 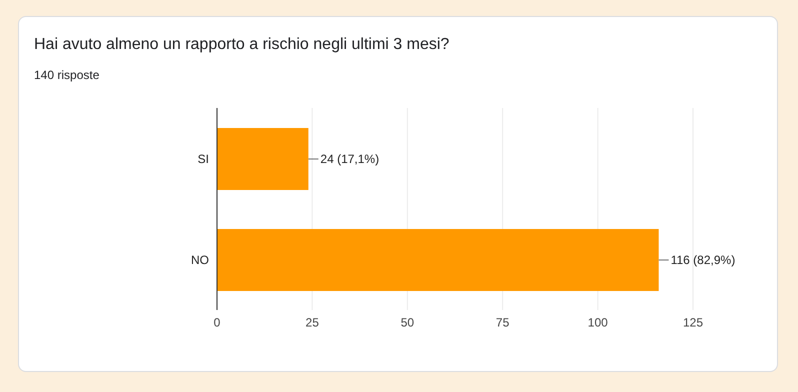 What do you see at coordinates (598, 323) in the screenshot?
I see `x-tick-label: 100` at bounding box center [598, 323].